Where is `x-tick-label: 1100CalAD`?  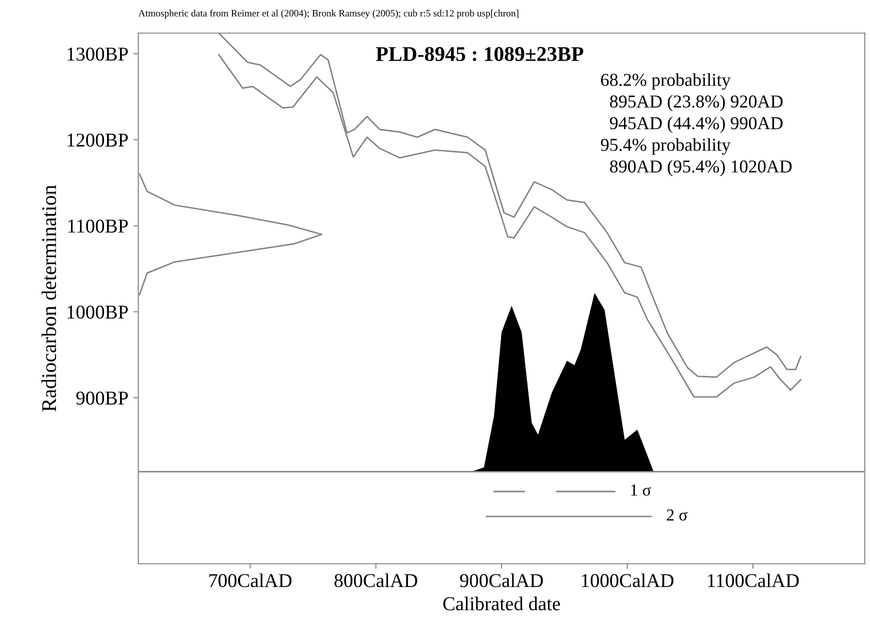
x-tick-label: 1100CalAD is located at coordinates (753, 580).